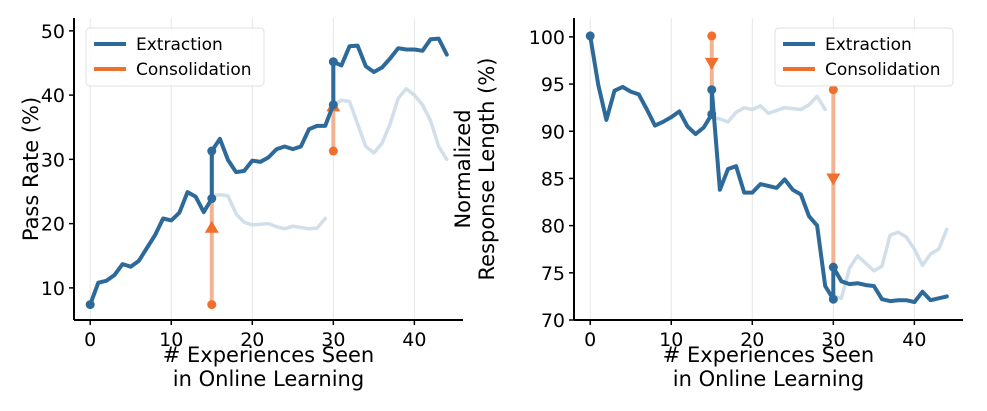 This screenshot has height=411, width=987. Describe the element at coordinates (553, 274) in the screenshot. I see `y-tick-label: 75` at that location.